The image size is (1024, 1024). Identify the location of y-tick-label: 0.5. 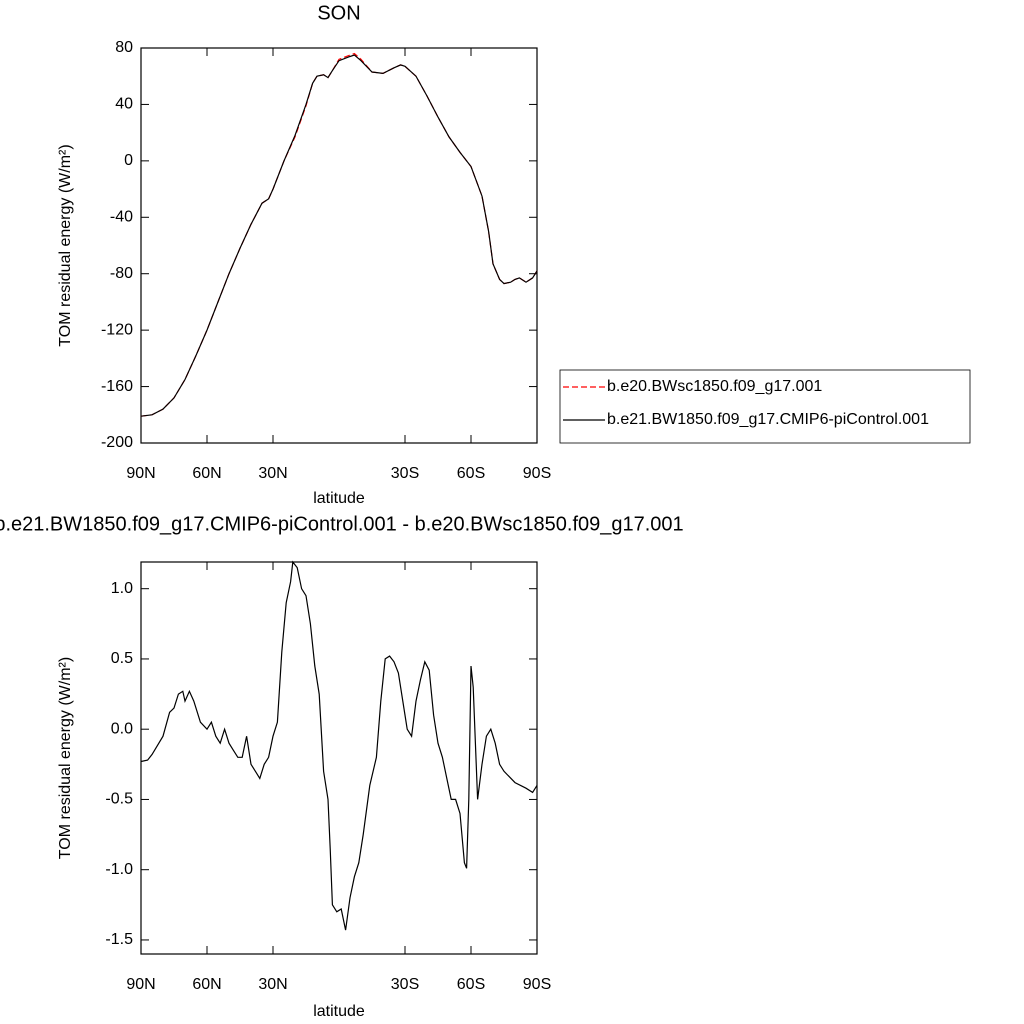
(122, 658).